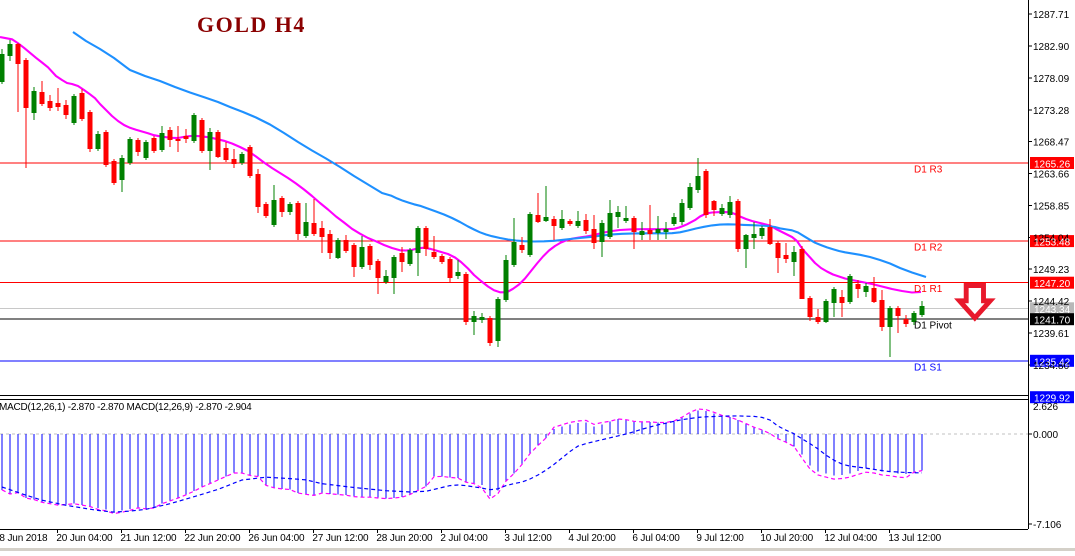 The height and width of the screenshot is (556, 1075). Describe the element at coordinates (1045, 407) in the screenshot. I see `svg-text: 2.626` at that location.